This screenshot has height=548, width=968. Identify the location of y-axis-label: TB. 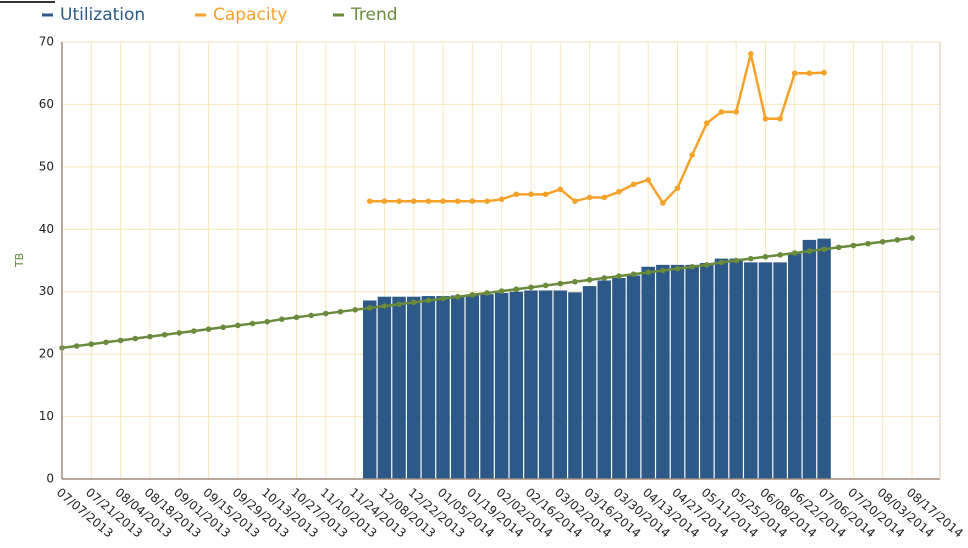
(19, 260).